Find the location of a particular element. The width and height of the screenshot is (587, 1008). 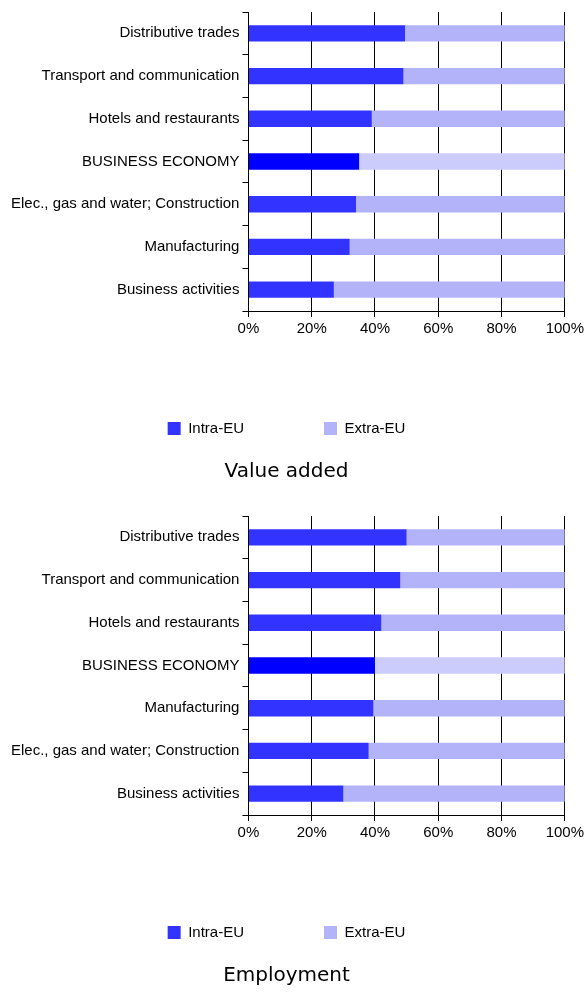

text: Employment is located at coordinates (287, 974).